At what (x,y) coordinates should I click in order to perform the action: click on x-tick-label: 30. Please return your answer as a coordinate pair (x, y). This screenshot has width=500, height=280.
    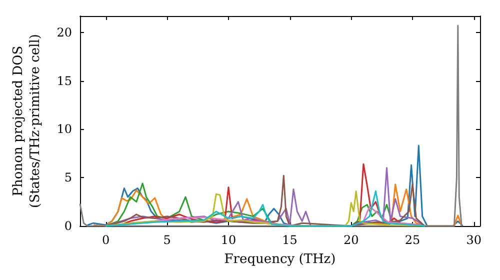
    Looking at the image, I should click on (474, 240).